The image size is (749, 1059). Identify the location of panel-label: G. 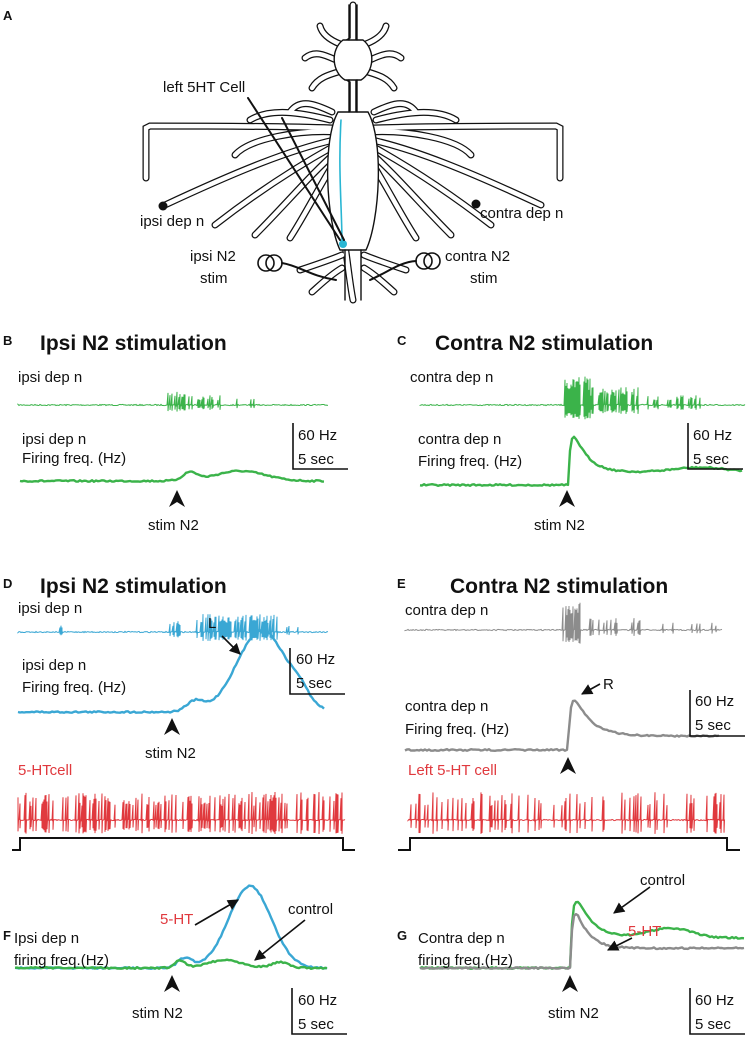
(402, 935).